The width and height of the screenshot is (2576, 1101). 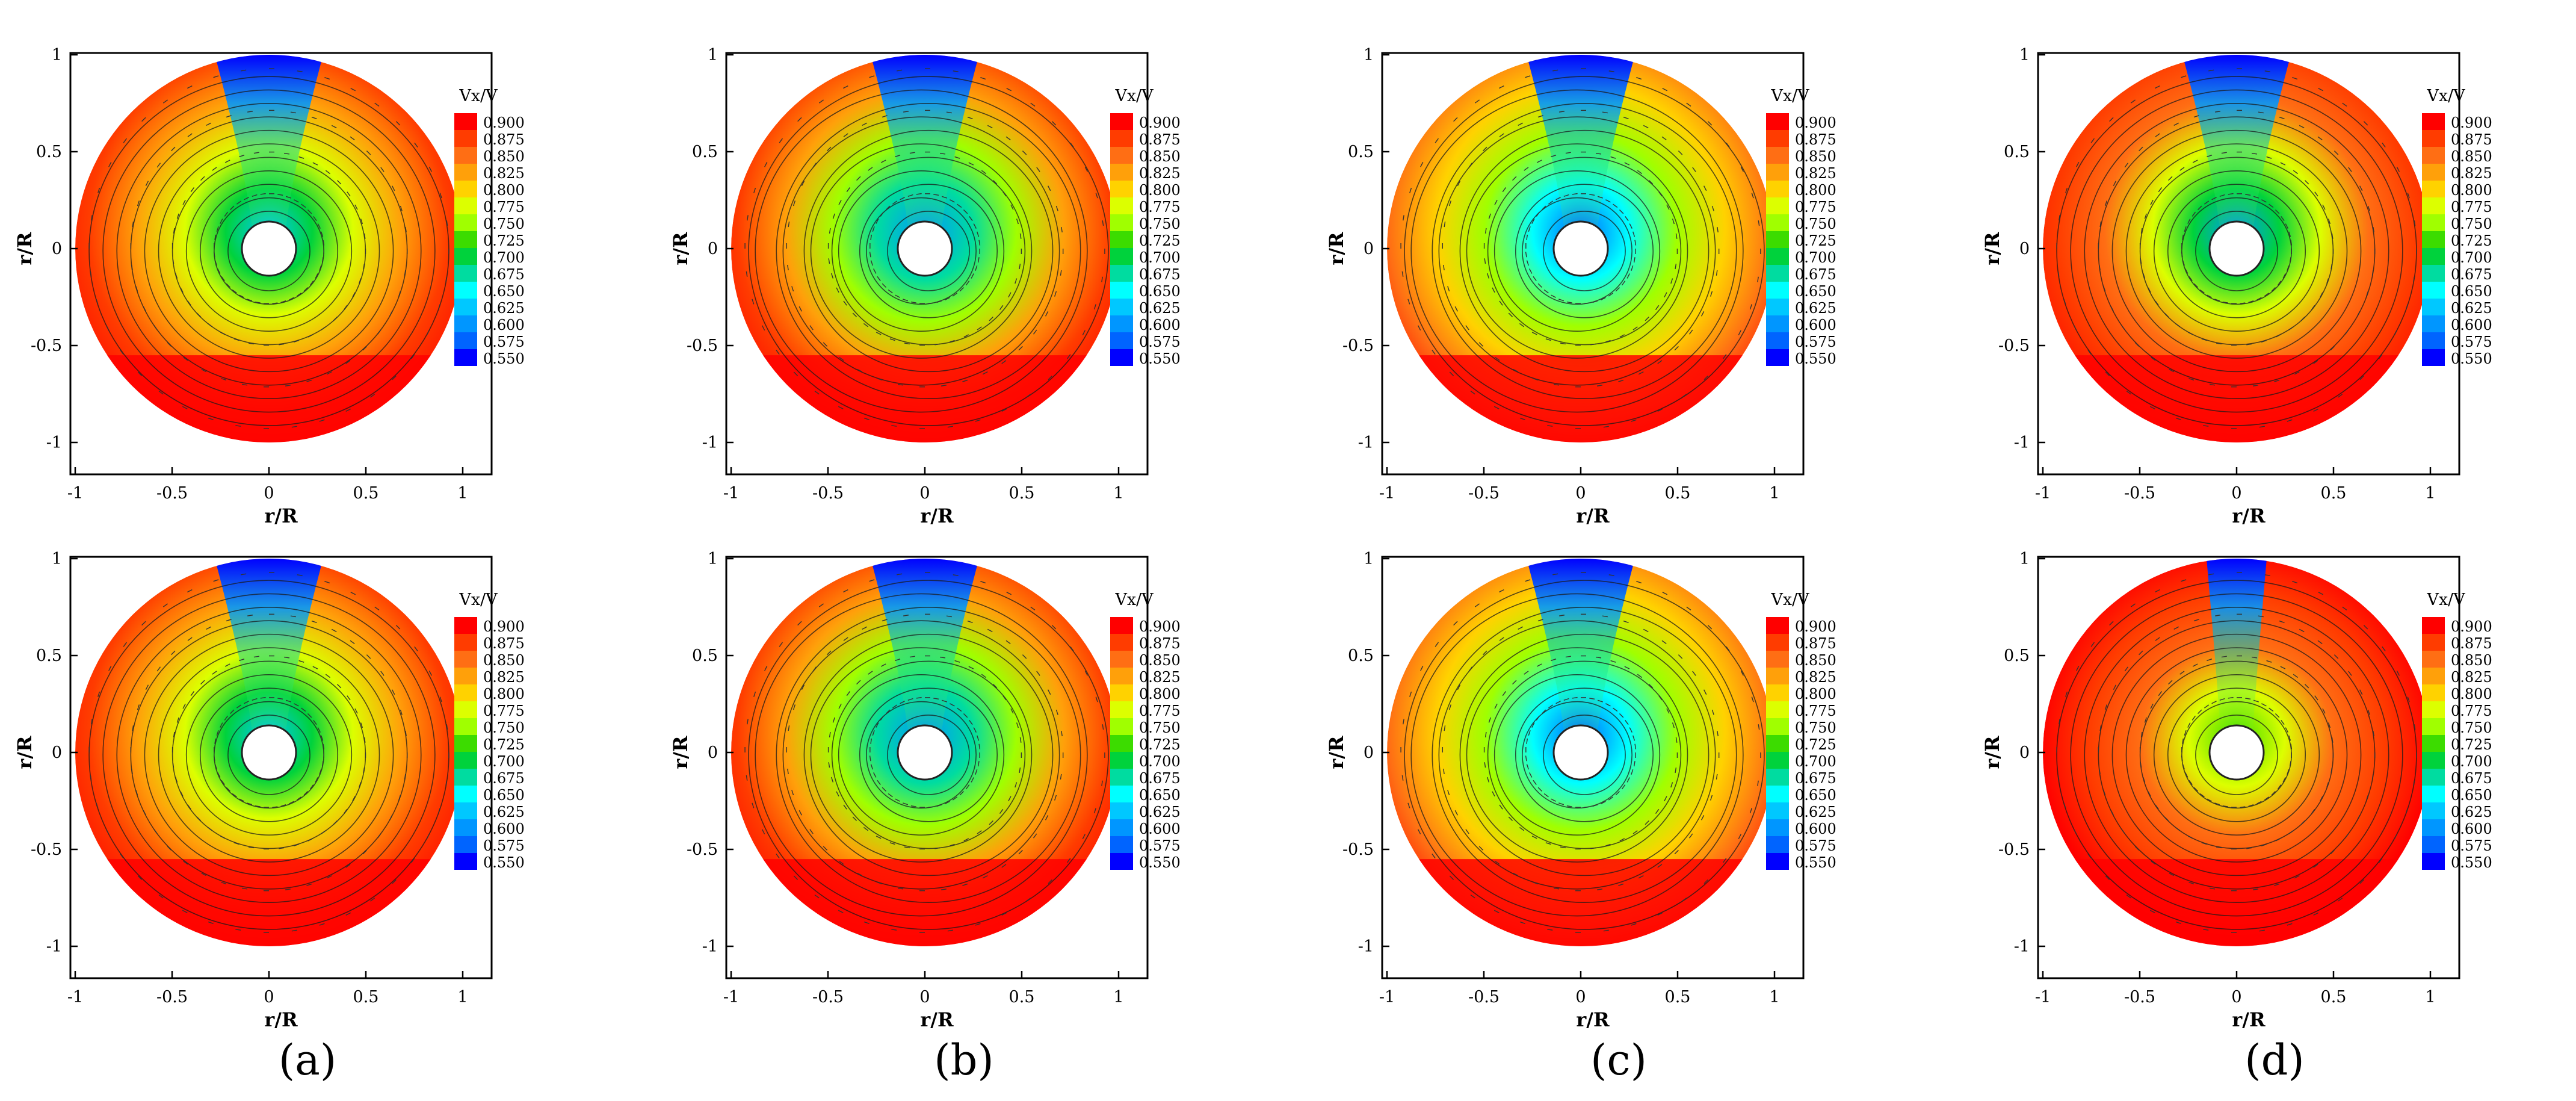 What do you see at coordinates (1580, 249) in the screenshot?
I see `hub` at bounding box center [1580, 249].